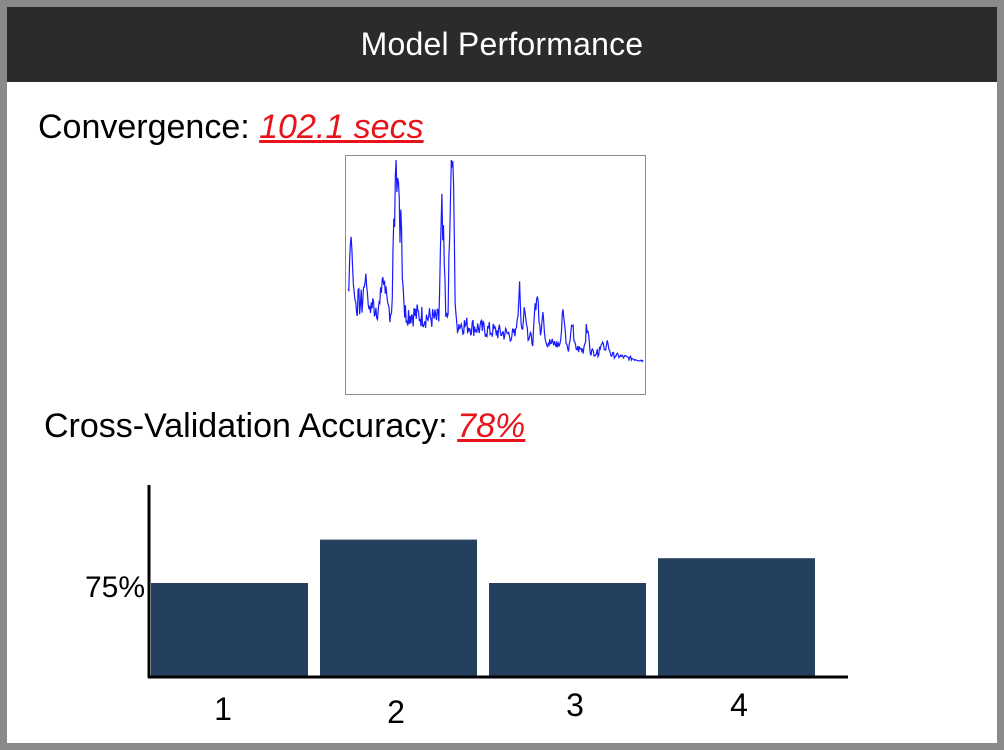 The height and width of the screenshot is (750, 1004). Describe the element at coordinates (491, 426) in the screenshot. I see `cross-validation-value: 78%` at that location.